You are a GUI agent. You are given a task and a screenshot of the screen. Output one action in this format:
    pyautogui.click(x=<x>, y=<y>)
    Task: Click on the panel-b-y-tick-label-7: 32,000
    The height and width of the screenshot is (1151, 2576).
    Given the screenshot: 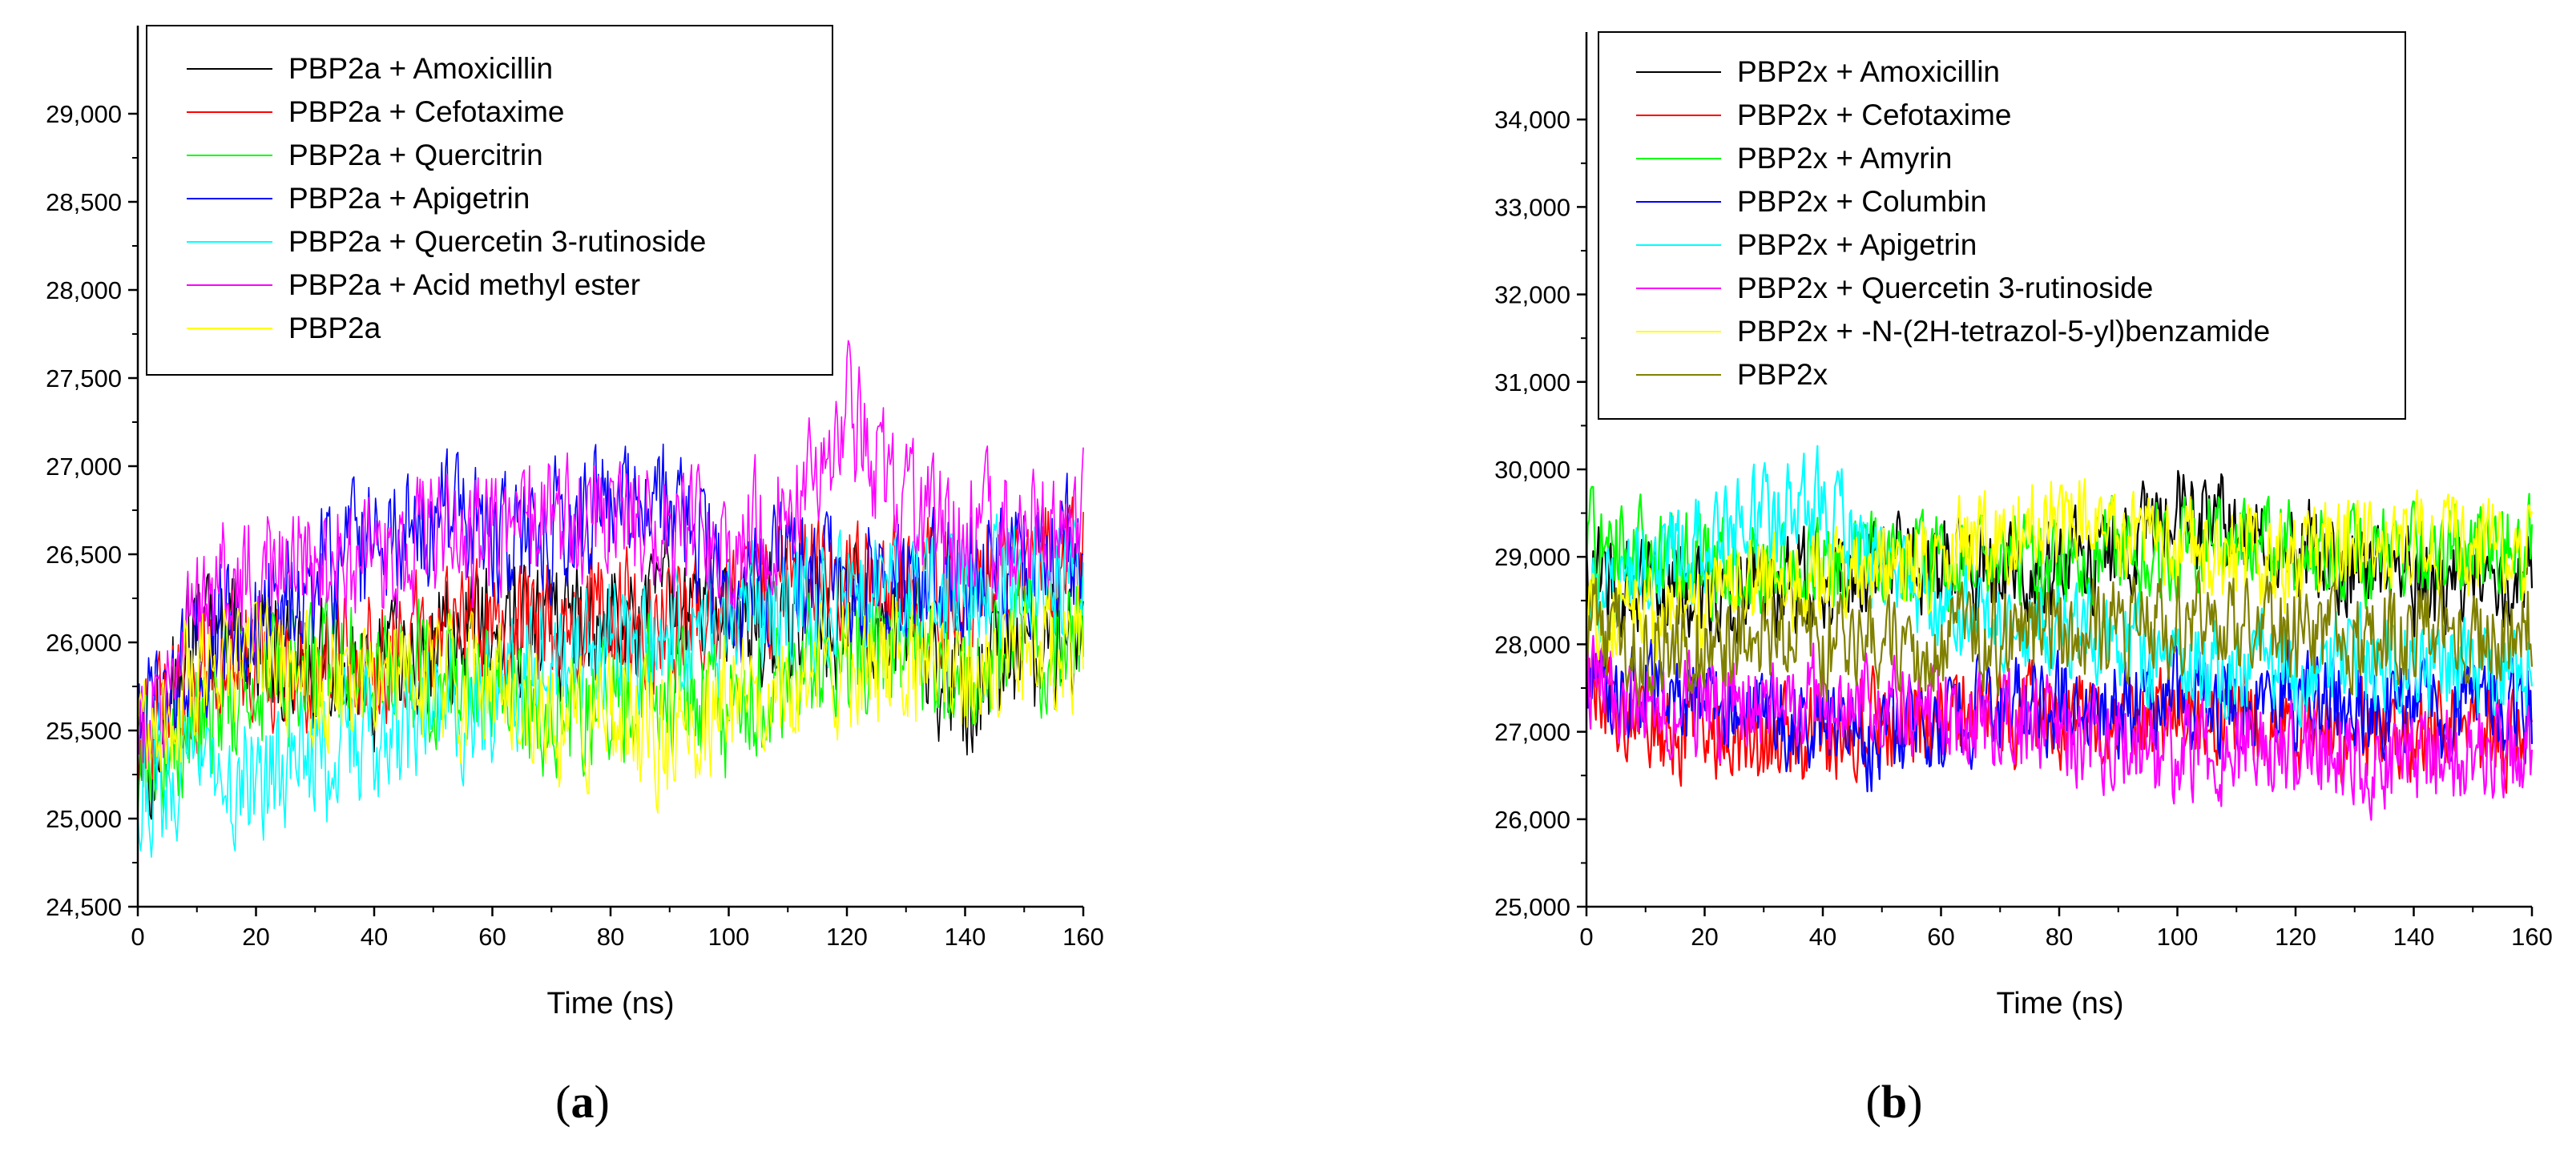 What is the action you would take?
    pyautogui.click(x=1532, y=295)
    